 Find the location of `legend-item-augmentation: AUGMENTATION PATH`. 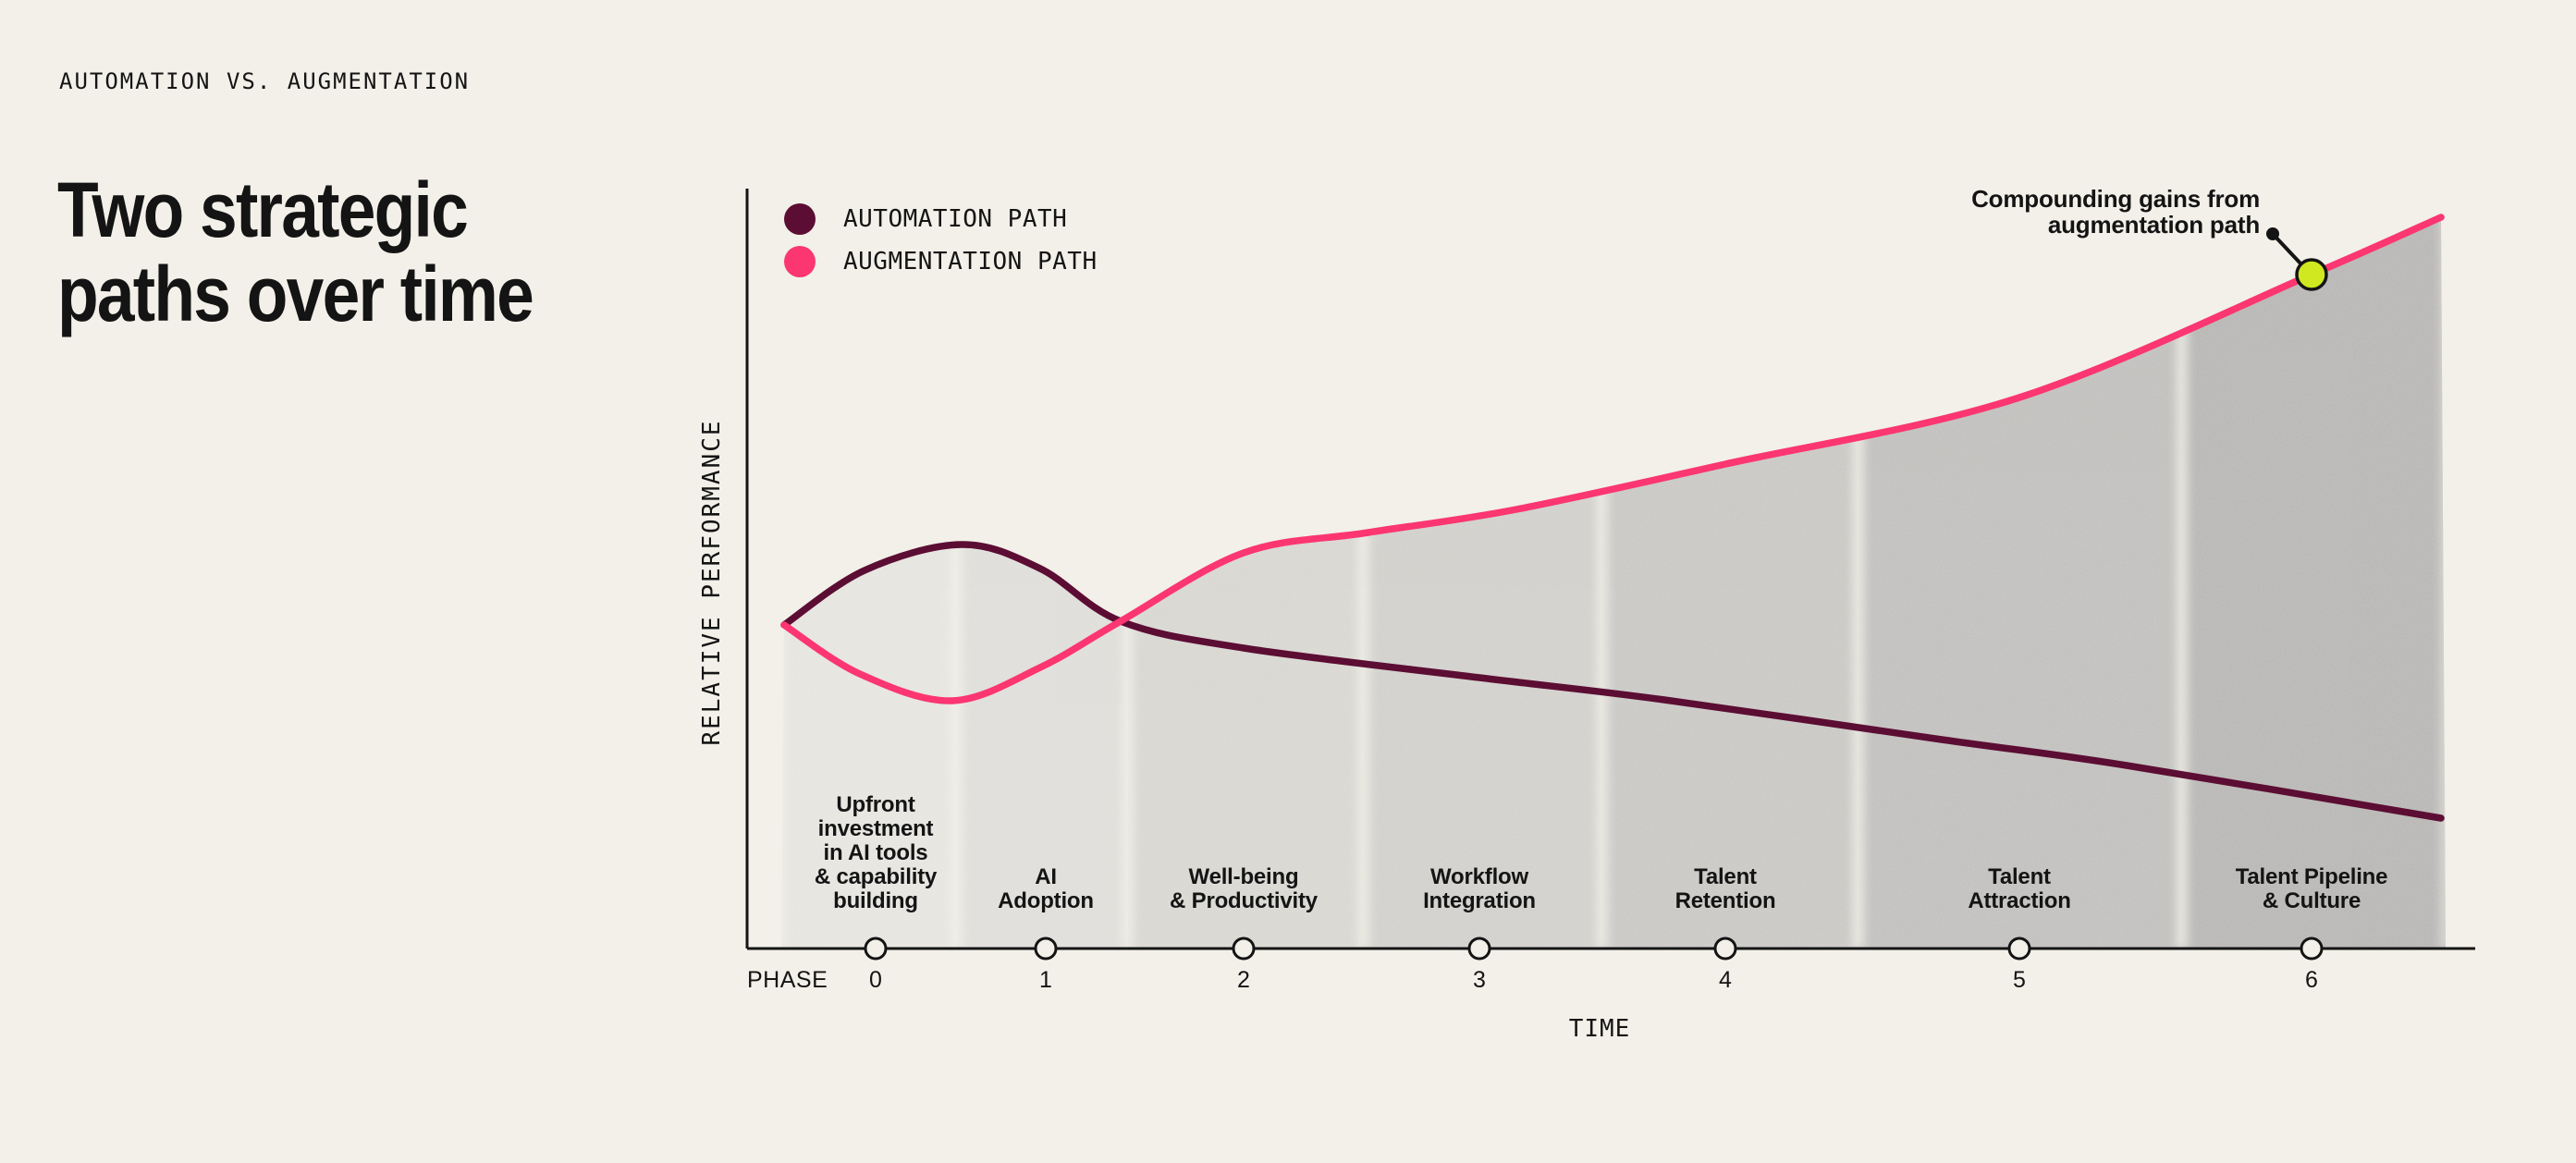

legend-item-augmentation: AUGMENTATION PATH is located at coordinates (941, 261).